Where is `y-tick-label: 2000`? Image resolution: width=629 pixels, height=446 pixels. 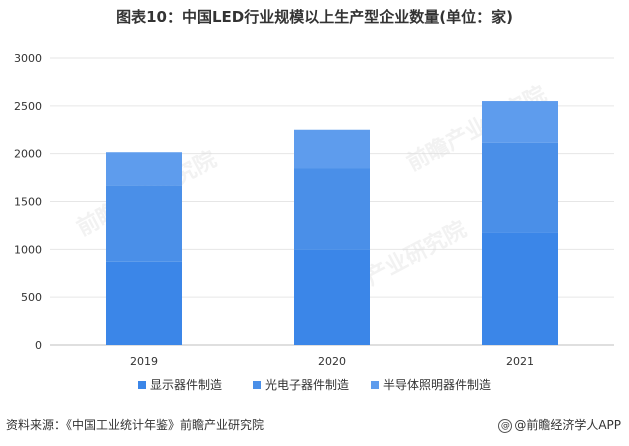
y-tick-label: 2000 is located at coordinates (28, 154).